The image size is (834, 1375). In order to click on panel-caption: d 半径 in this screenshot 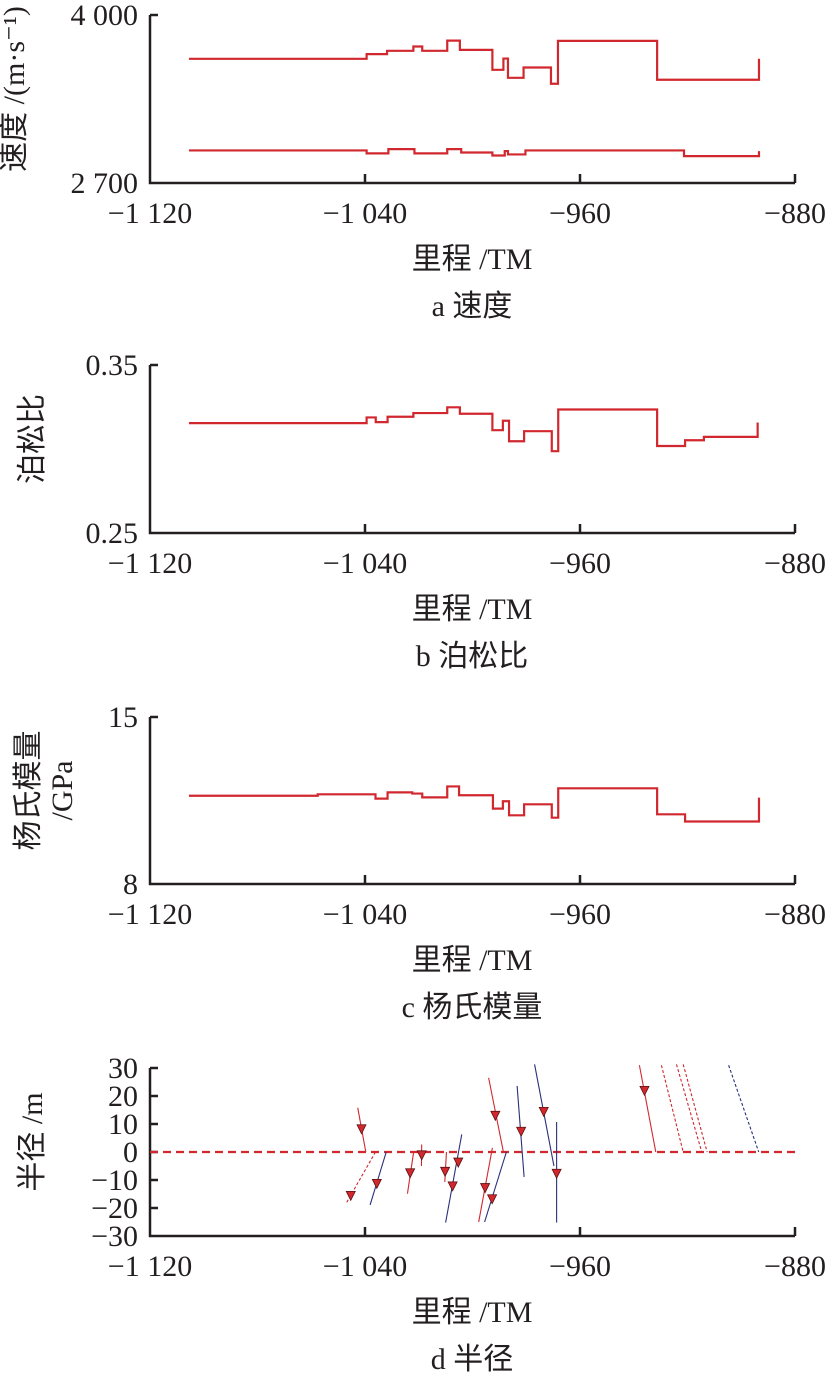, I will do `click(472, 1359)`.